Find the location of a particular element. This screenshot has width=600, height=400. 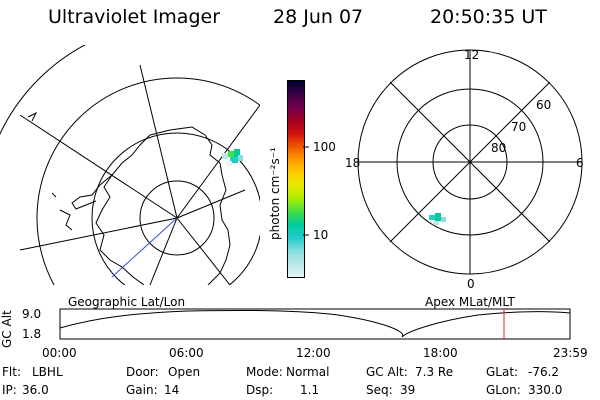

ip-label: IP: is located at coordinates (9, 390).